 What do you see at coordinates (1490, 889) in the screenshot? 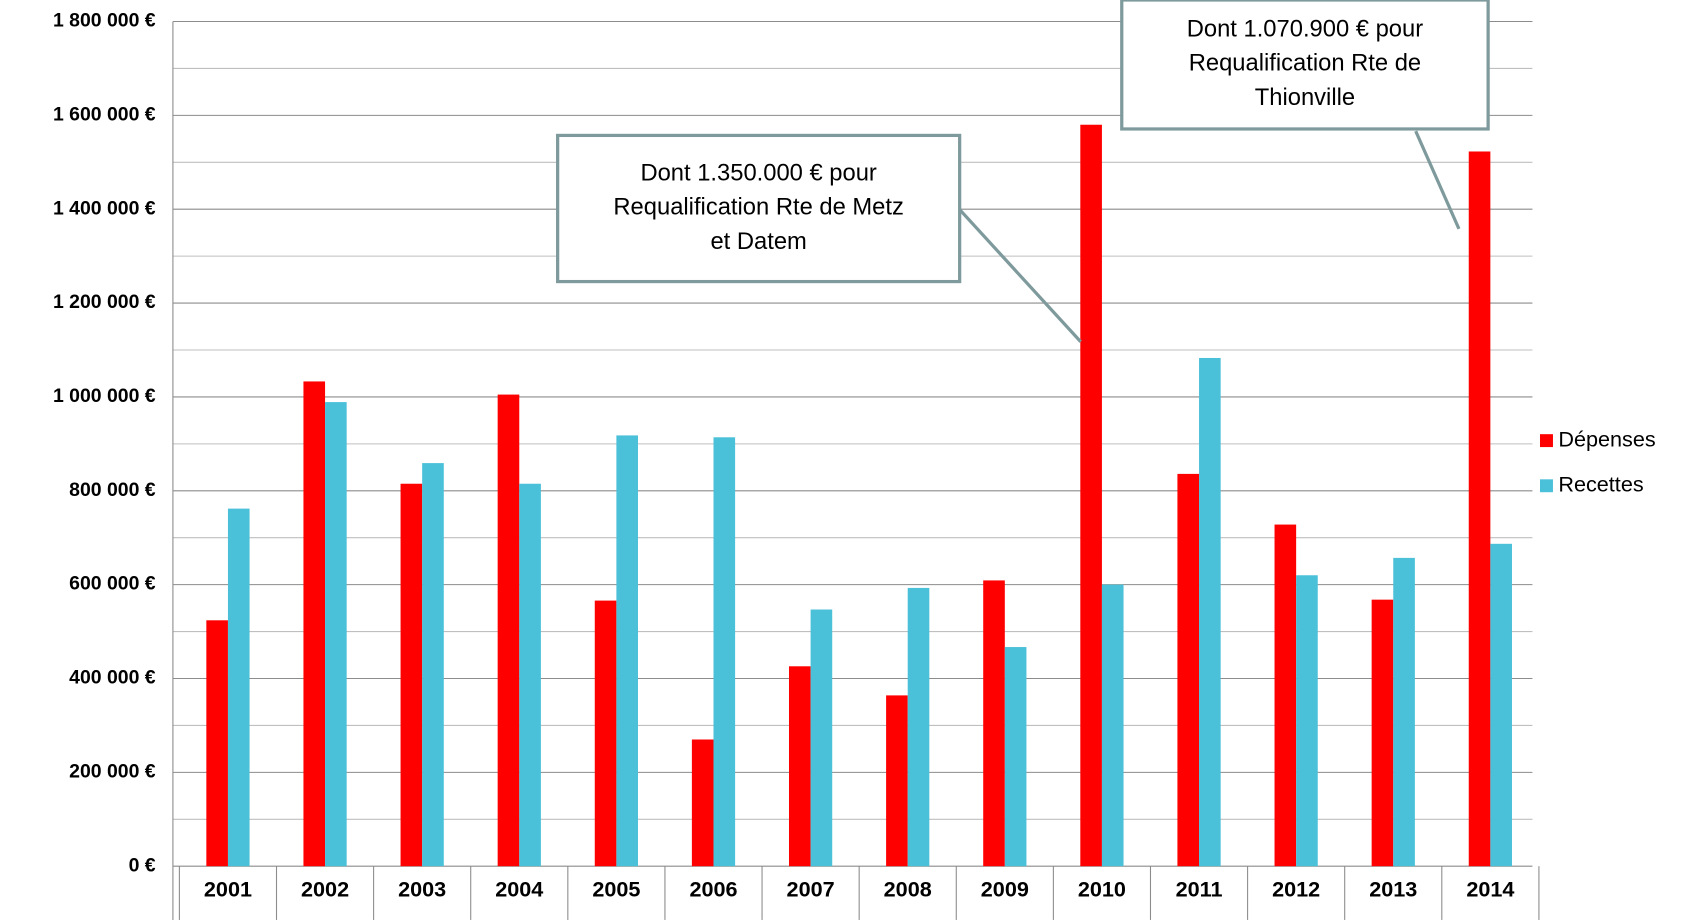
I see `x-tick-label: 2014` at bounding box center [1490, 889].